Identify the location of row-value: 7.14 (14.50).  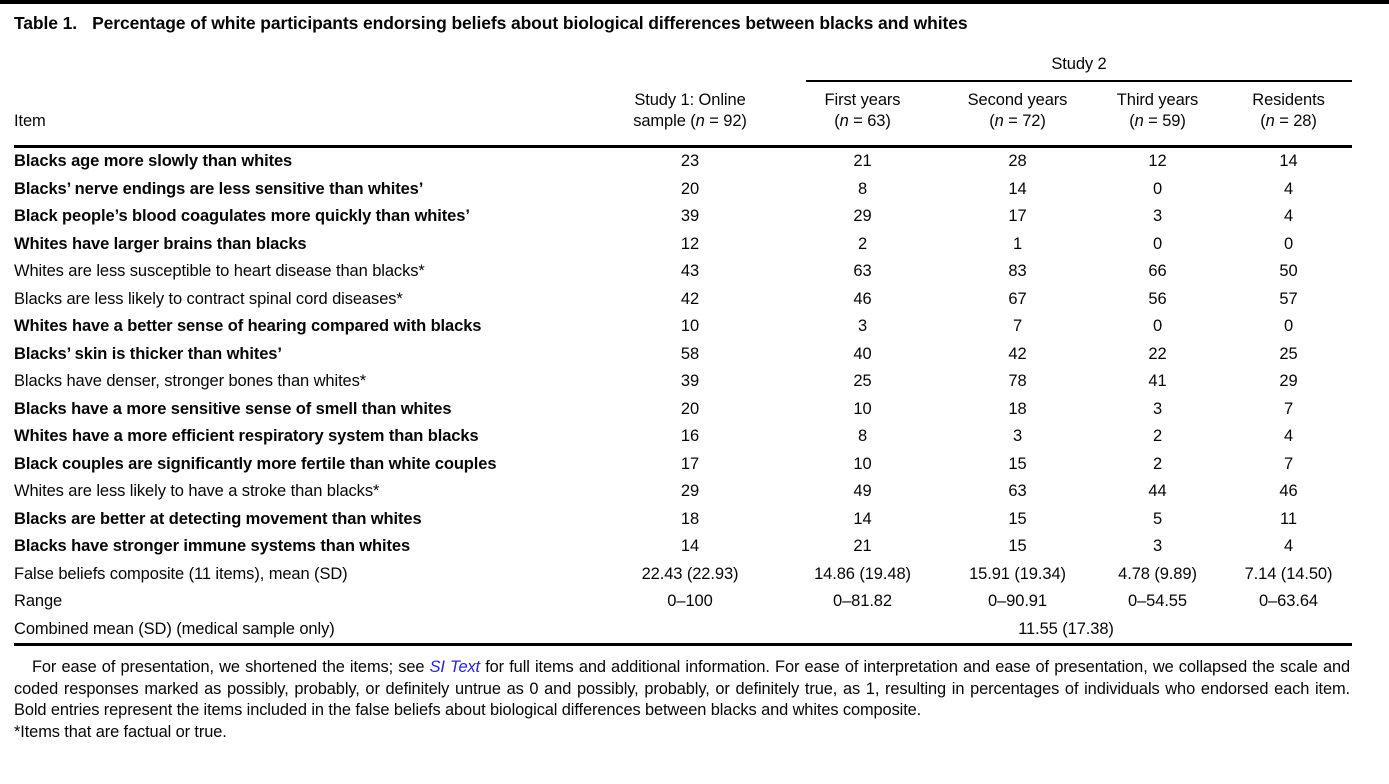
(1288, 573).